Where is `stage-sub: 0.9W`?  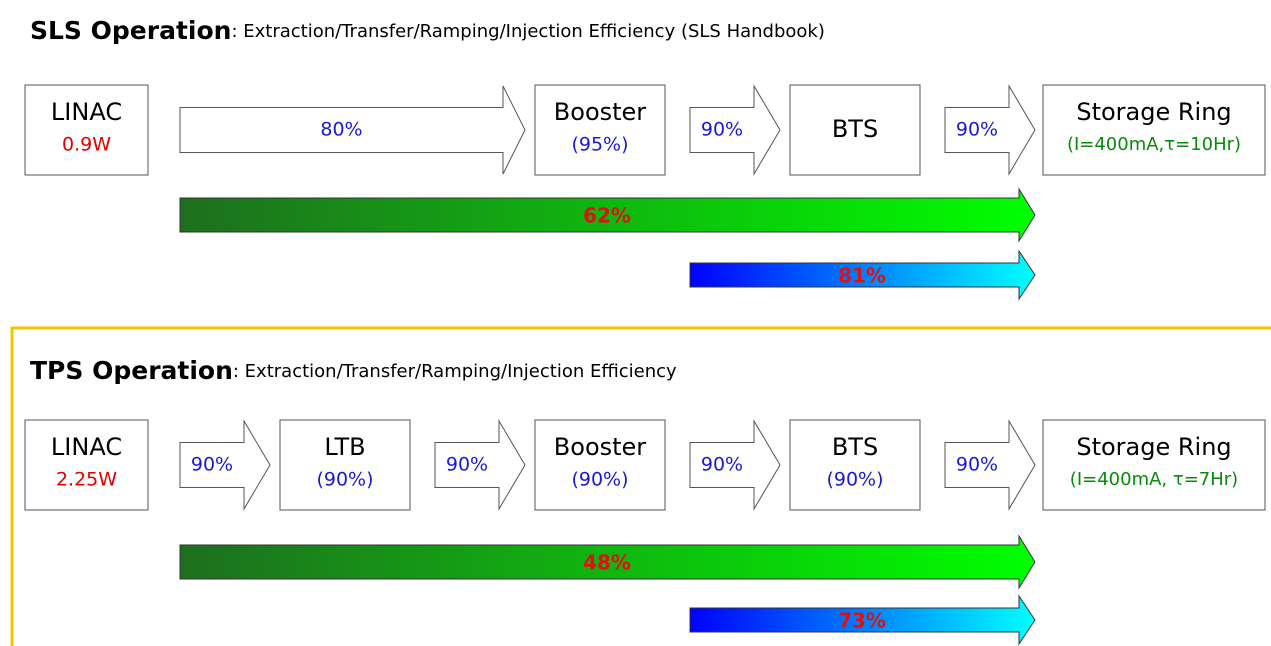
stage-sub: 0.9W is located at coordinates (86, 145).